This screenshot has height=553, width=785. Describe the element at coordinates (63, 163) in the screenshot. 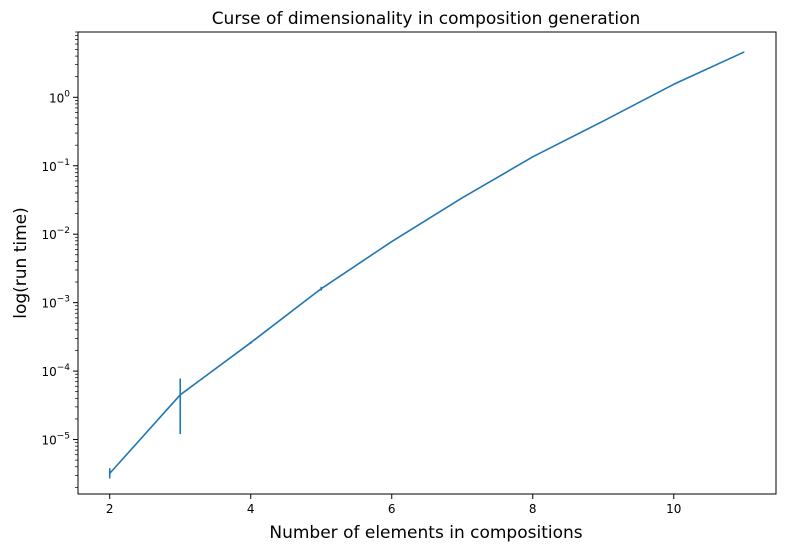

I see `y-tick-exponent: −1` at that location.